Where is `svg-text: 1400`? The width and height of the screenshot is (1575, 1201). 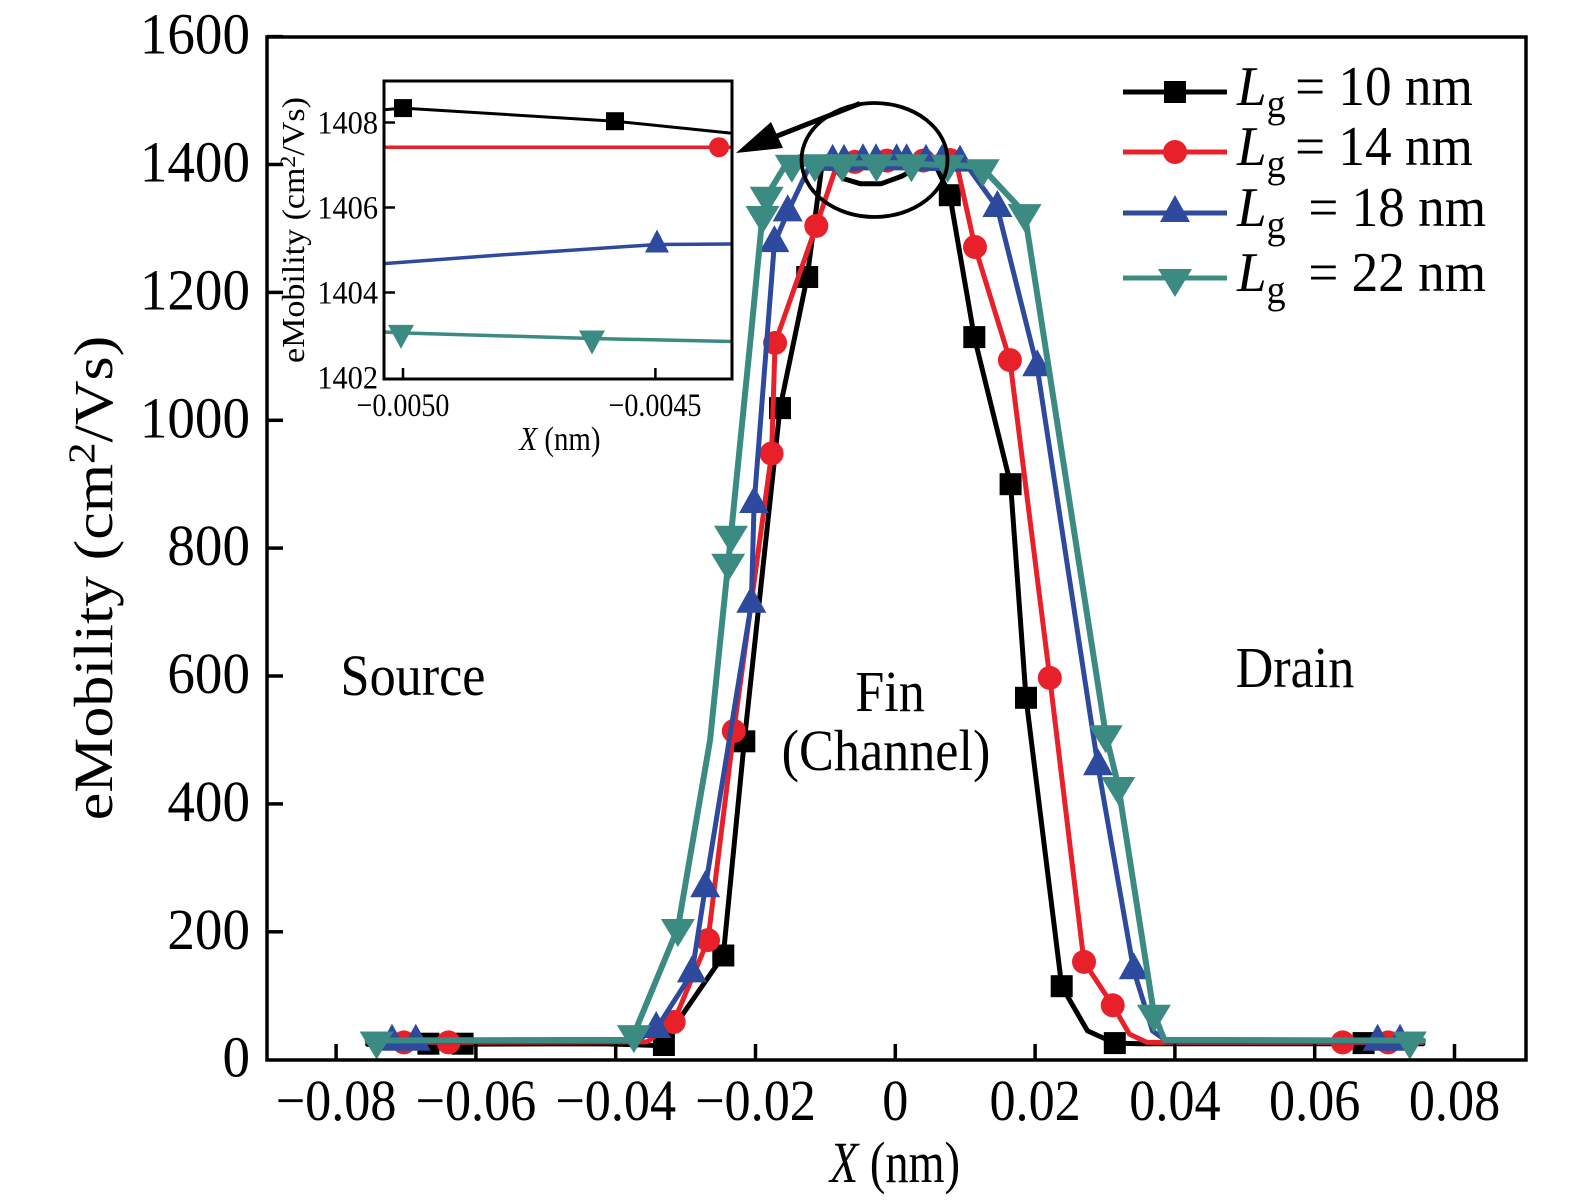 svg-text: 1400 is located at coordinates (195, 163).